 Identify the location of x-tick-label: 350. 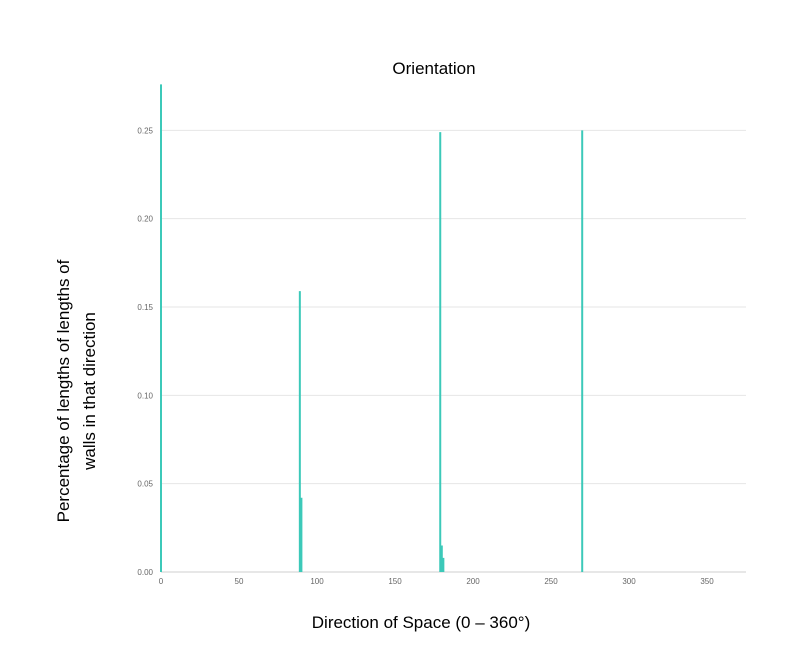
(707, 581).